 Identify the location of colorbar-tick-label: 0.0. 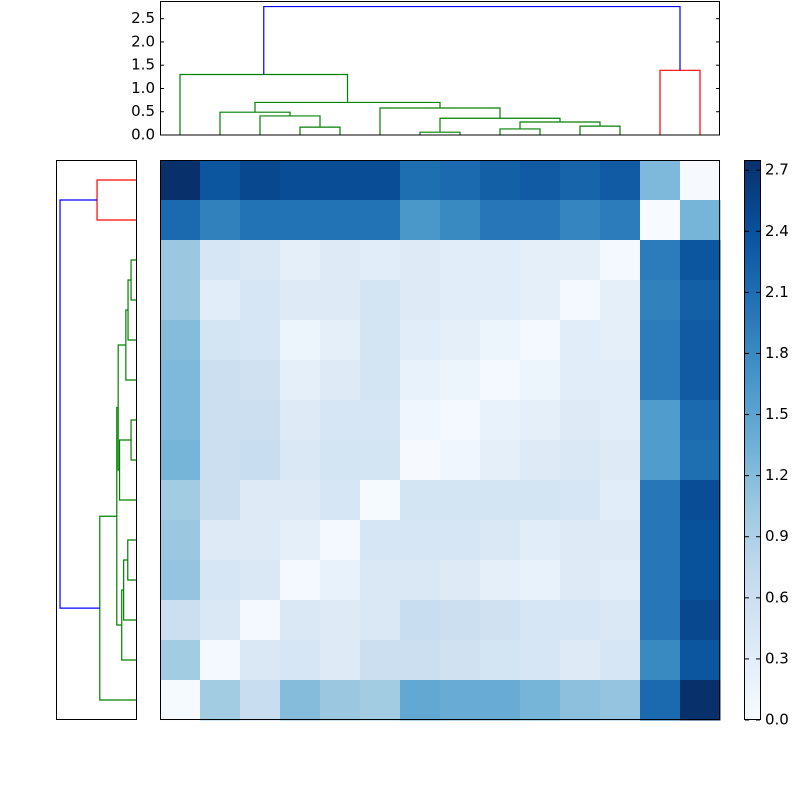
(777, 720).